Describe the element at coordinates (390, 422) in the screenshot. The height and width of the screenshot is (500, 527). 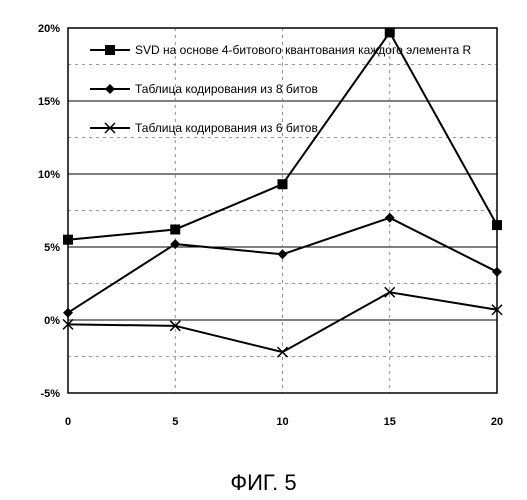
I see `x-tick-label: 15` at that location.